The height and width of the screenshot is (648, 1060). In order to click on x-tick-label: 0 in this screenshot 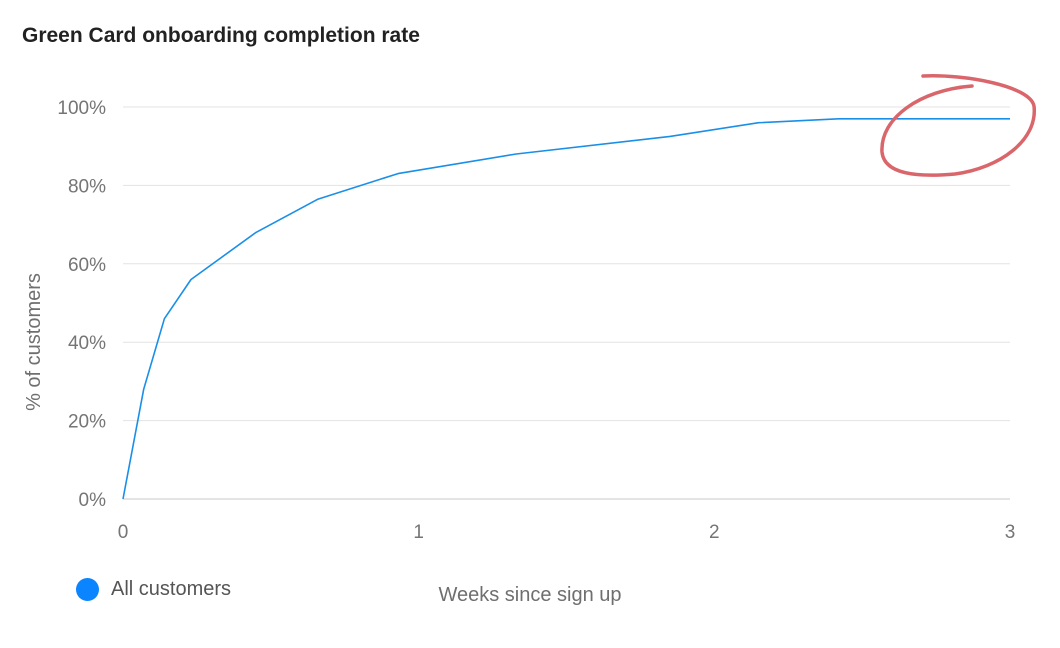, I will do `click(123, 532)`.